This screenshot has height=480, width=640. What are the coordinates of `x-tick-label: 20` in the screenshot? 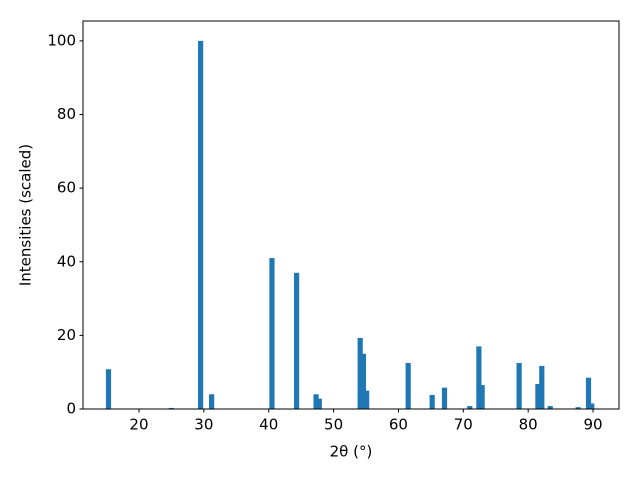 It's located at (138, 425).